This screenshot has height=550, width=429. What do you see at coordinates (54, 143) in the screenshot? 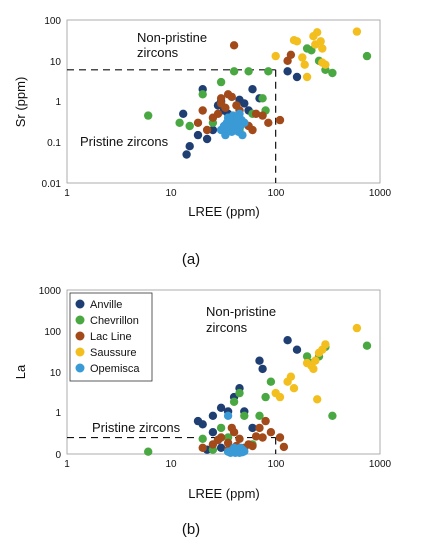
I see `y-tick-label: 0.1` at bounding box center [54, 143].